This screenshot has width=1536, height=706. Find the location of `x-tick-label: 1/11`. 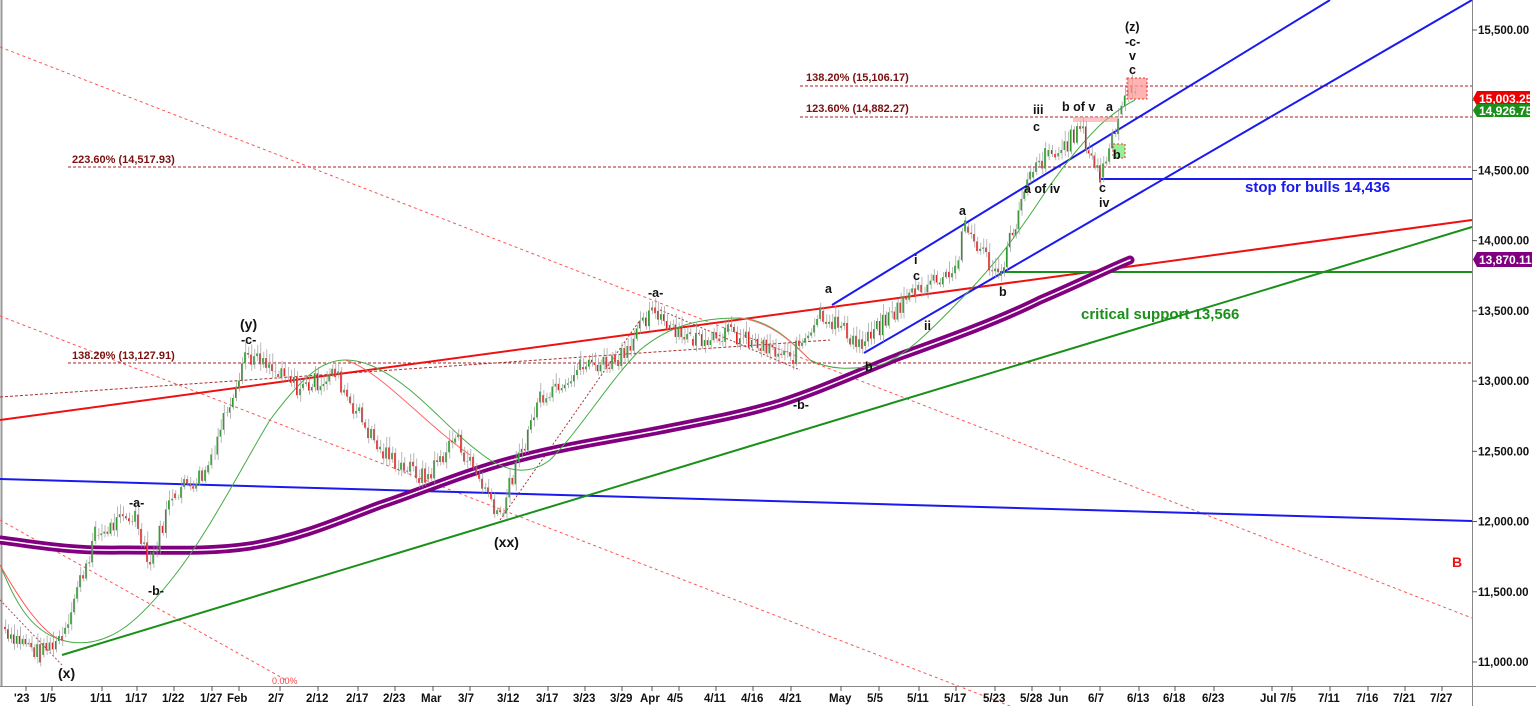

x-tick-label: 1/11 is located at coordinates (101, 699).